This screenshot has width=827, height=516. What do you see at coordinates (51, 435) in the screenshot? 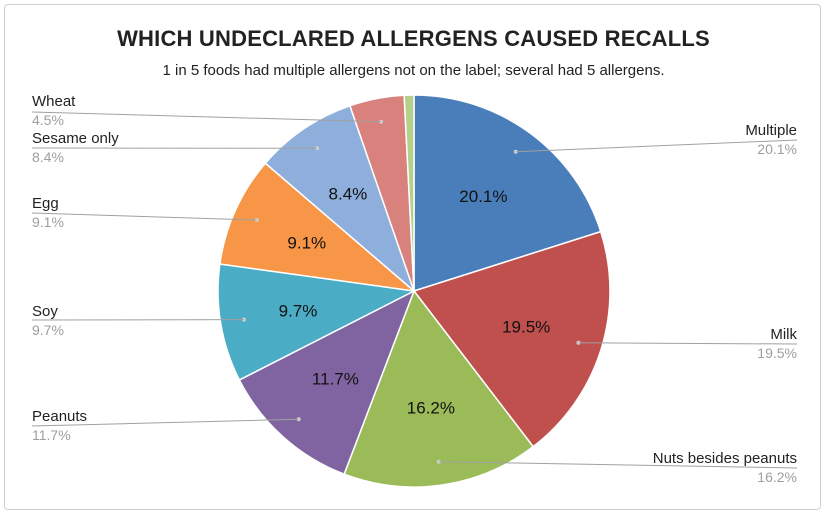
I see `callout-value-peanuts: 11.7%` at bounding box center [51, 435].